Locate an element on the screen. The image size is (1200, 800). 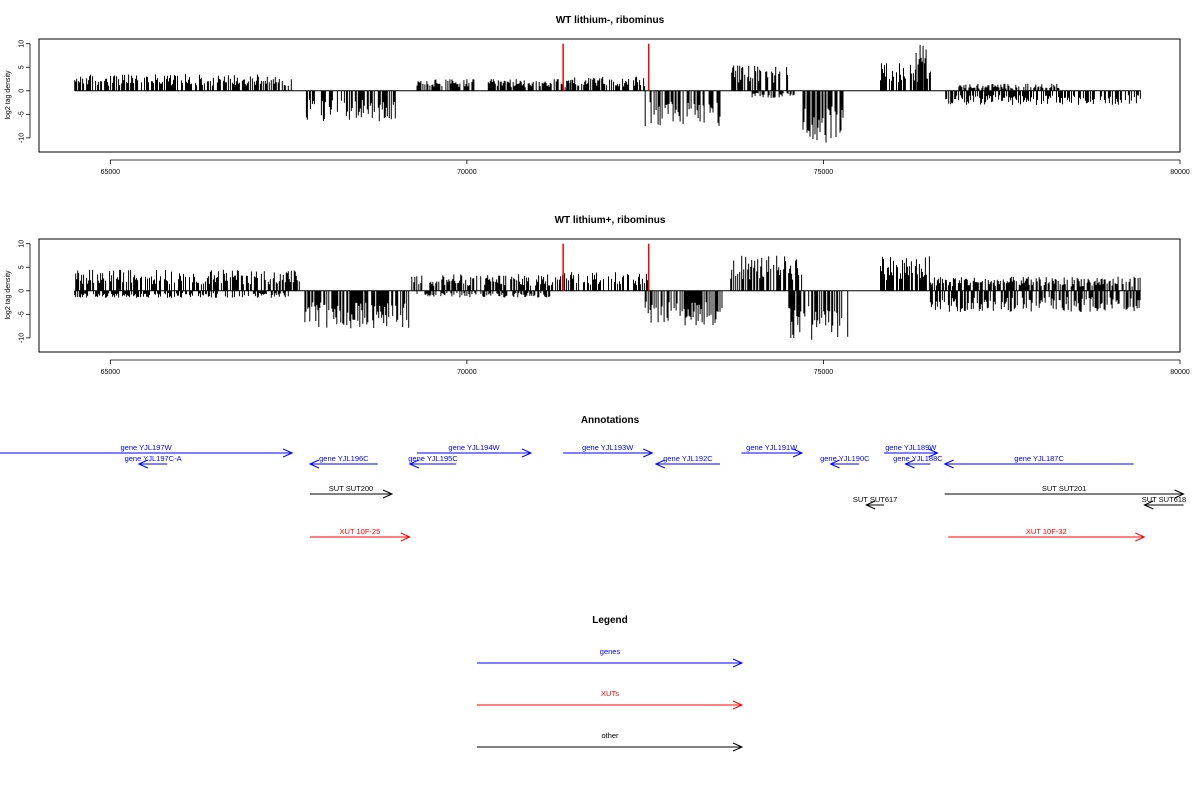
feature-label: gene YJL190C is located at coordinates (845, 458).